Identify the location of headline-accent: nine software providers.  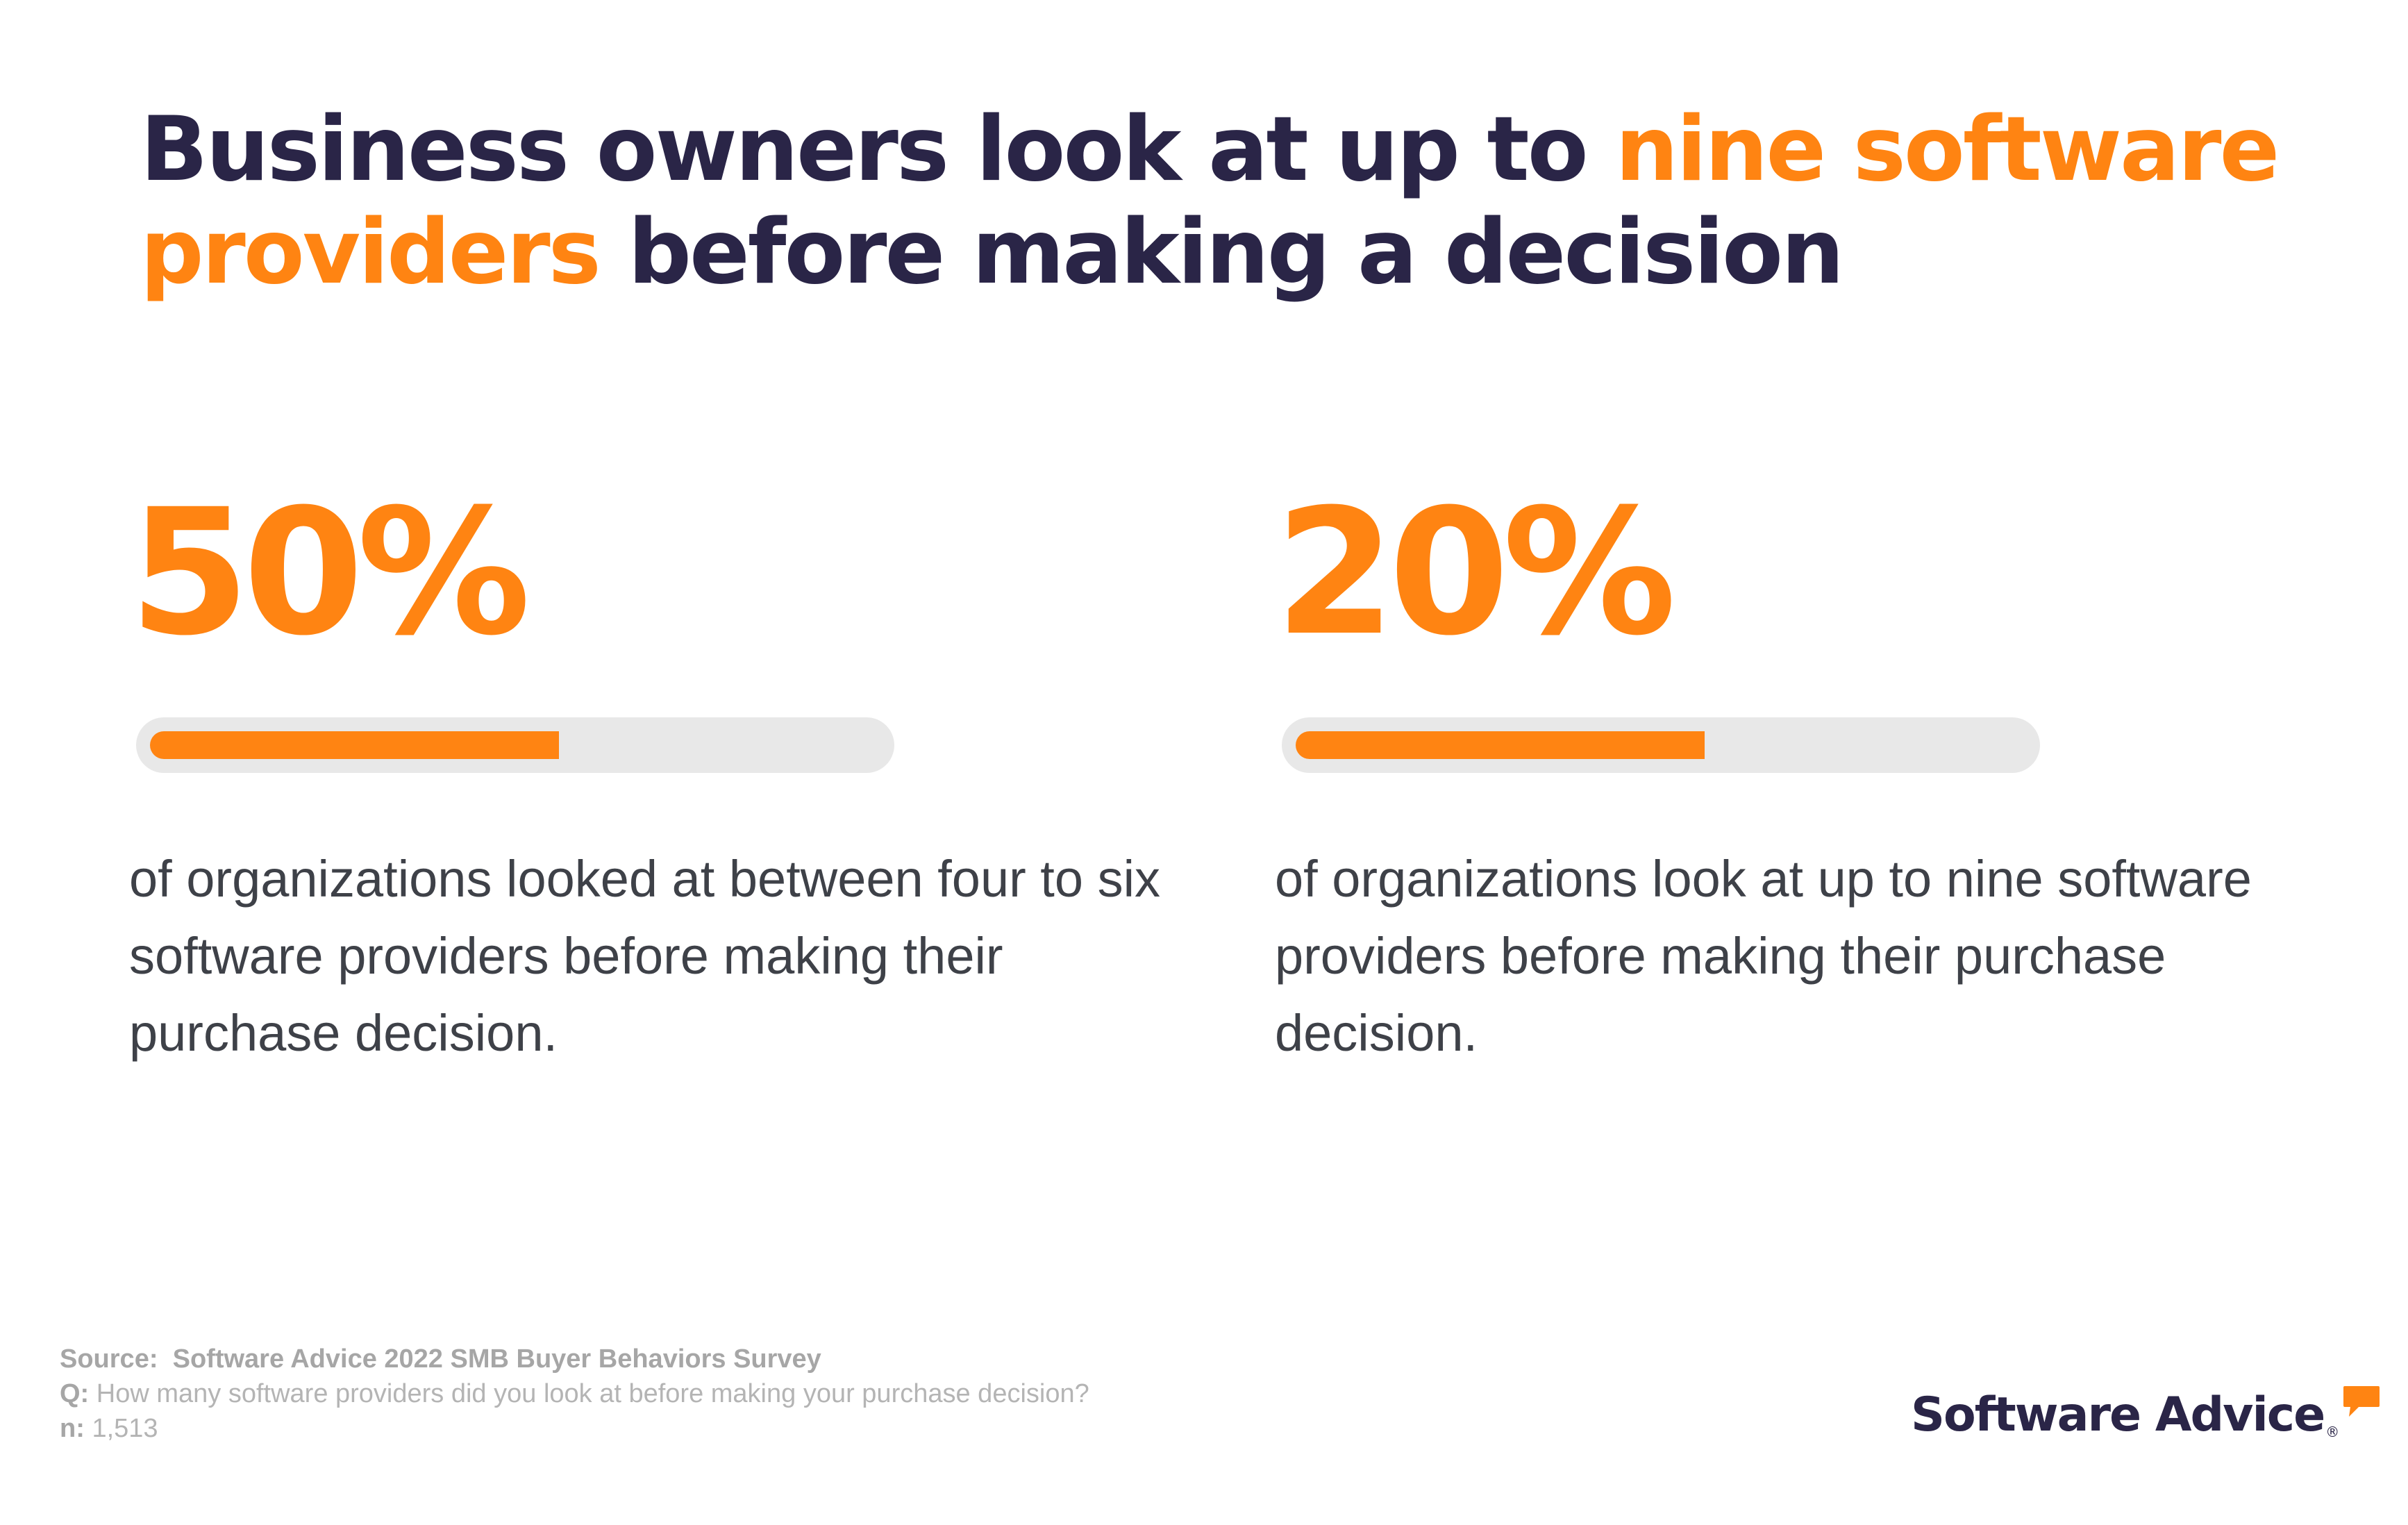
(1210, 201).